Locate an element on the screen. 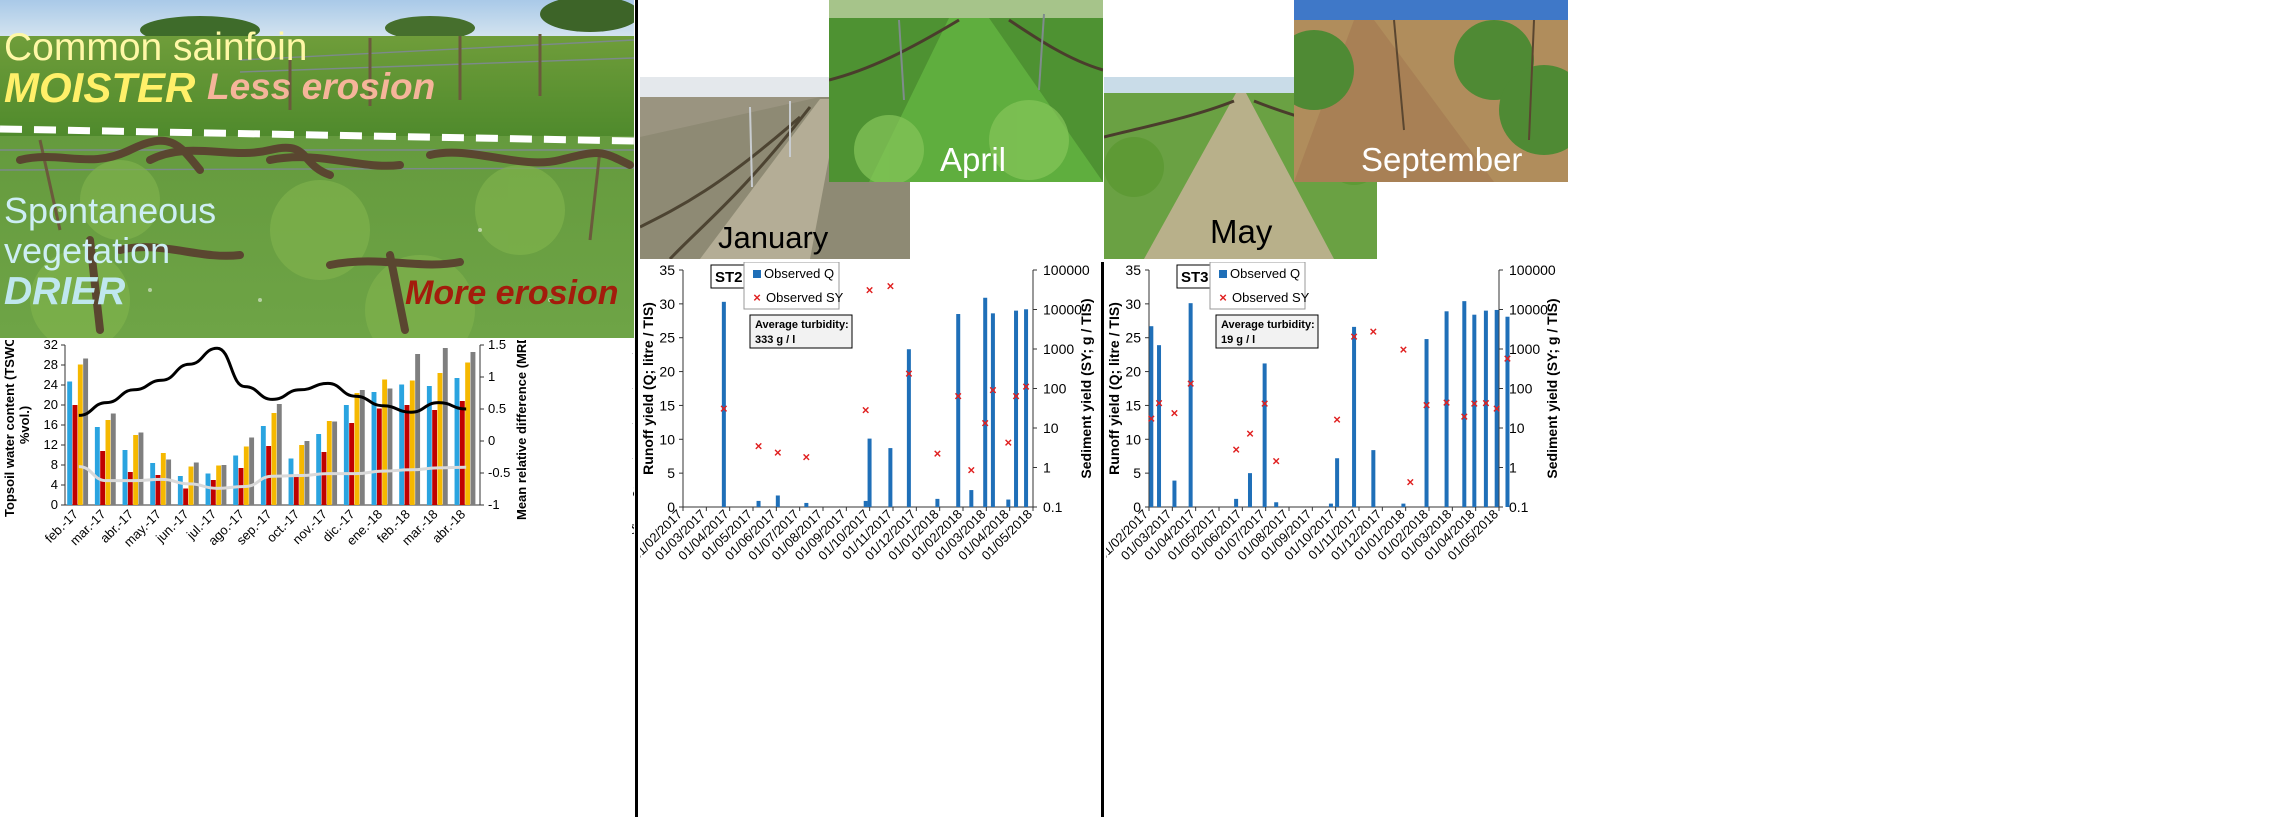  tswc-y2-tick-label: -0.5 is located at coordinates (499, 472).